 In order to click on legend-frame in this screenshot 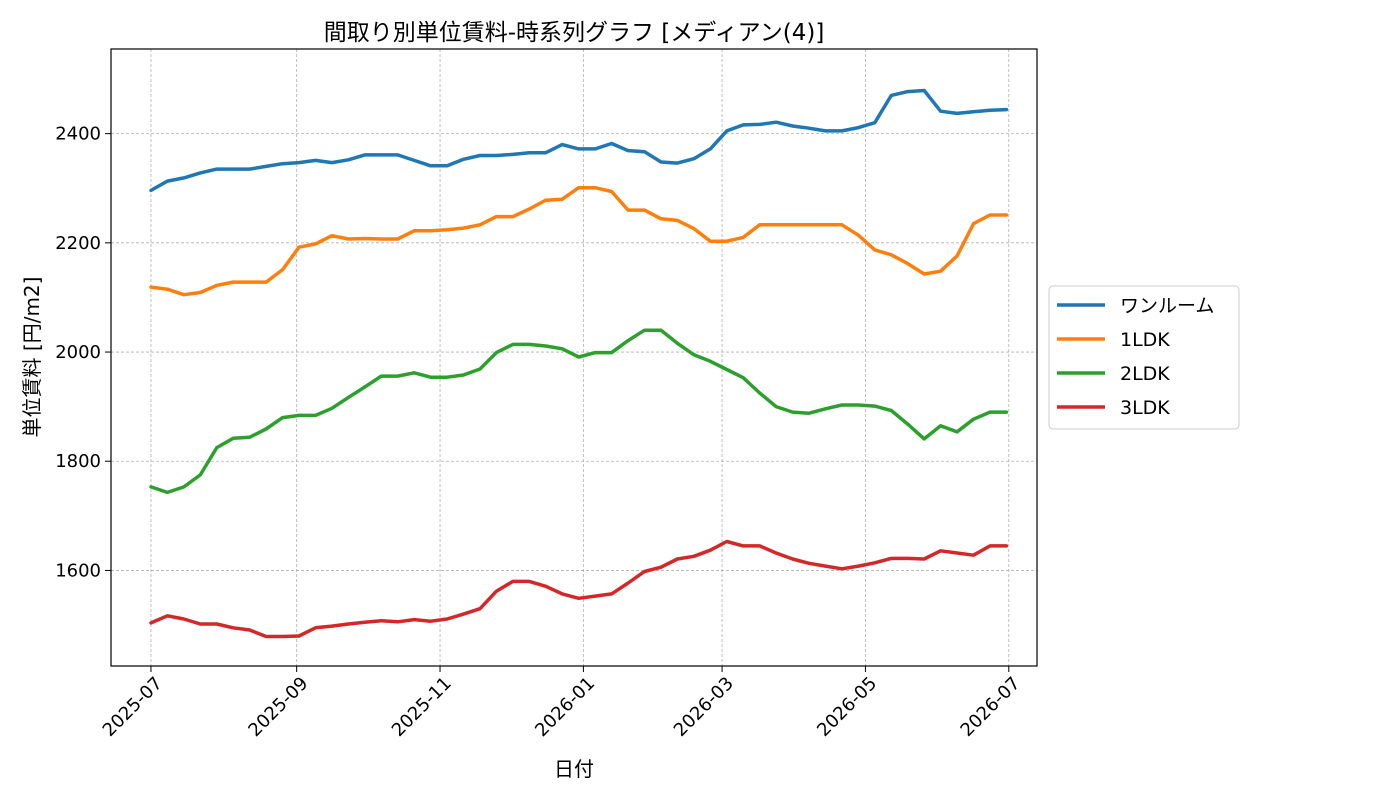, I will do `click(1144, 357)`.